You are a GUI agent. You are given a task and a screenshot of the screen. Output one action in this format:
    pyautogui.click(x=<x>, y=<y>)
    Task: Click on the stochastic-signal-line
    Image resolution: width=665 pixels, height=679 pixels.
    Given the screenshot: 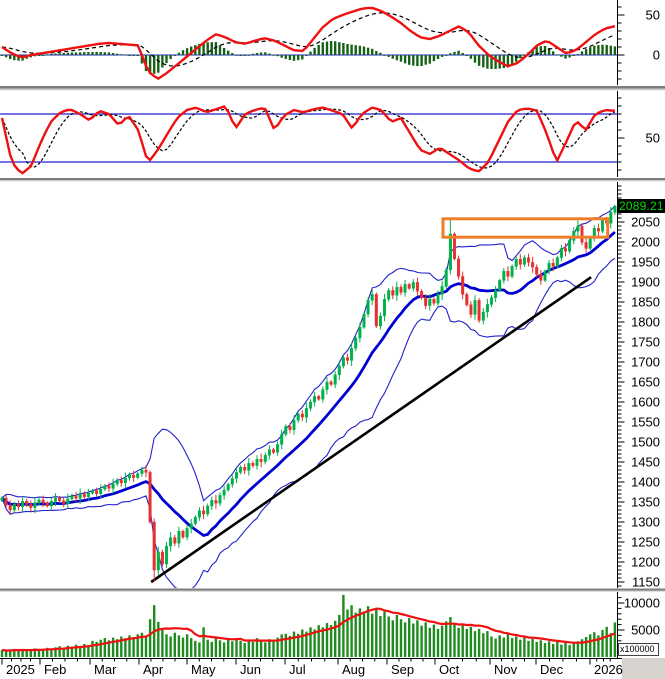 What is the action you would take?
    pyautogui.click(x=308, y=138)
    